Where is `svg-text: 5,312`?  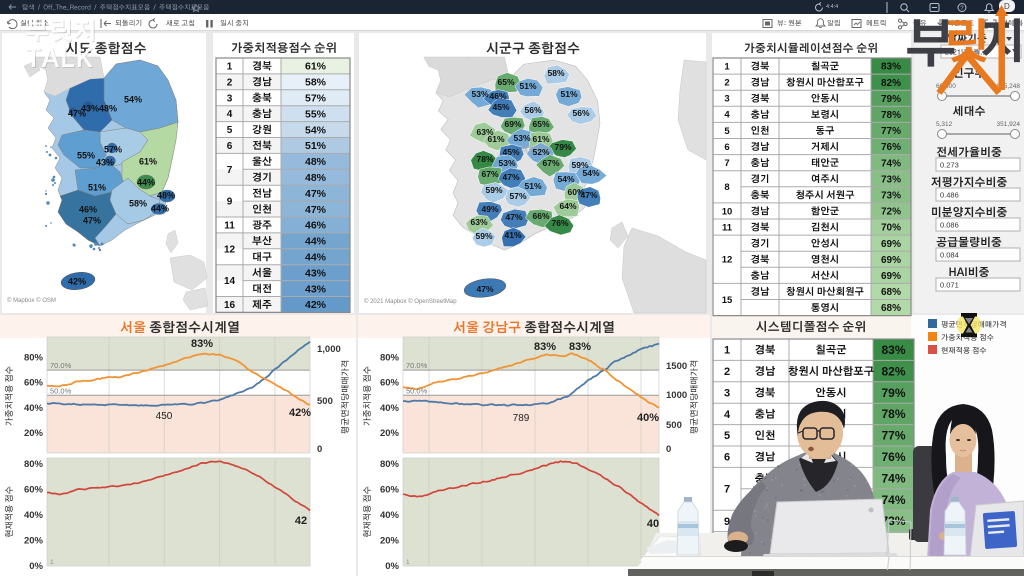 svg-text: 5,312 is located at coordinates (944, 124).